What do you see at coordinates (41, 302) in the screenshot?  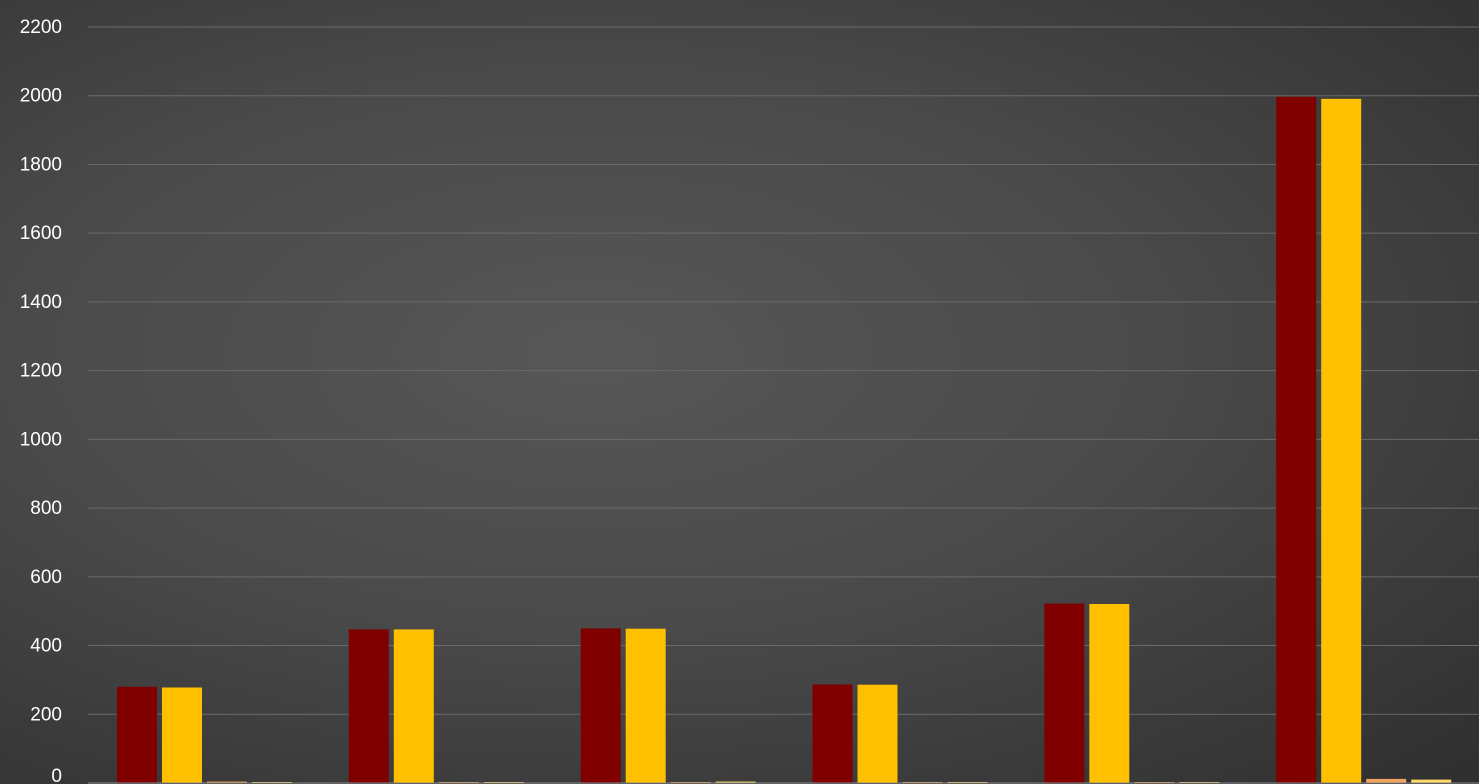 I see `y-tick-label: 1400` at bounding box center [41, 302].